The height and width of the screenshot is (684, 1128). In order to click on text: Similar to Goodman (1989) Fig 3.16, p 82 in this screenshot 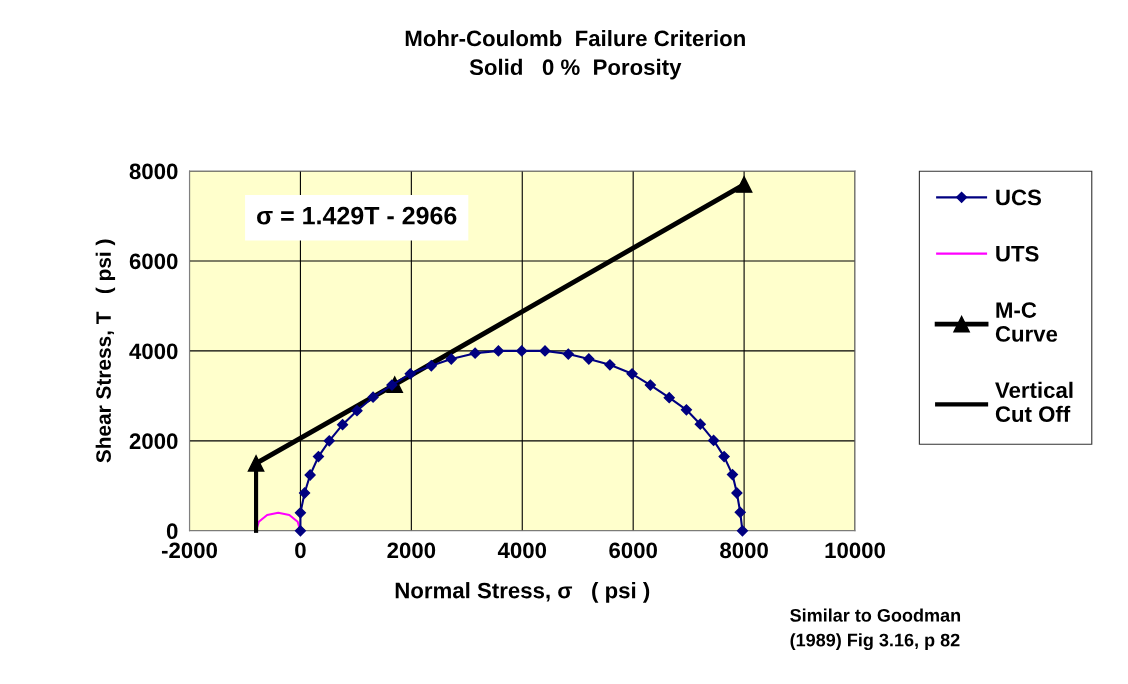, I will do `click(875, 629)`.